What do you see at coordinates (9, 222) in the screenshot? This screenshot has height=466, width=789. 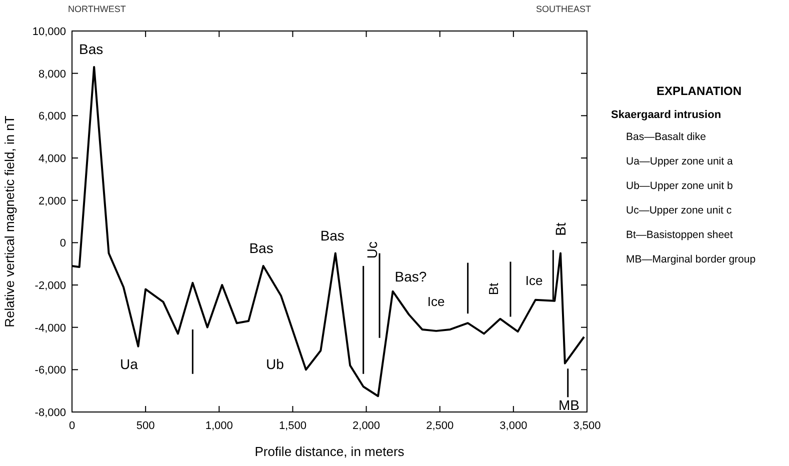 I see `y-axis-title: Relative vertical magnetic field, in nT` at bounding box center [9, 222].